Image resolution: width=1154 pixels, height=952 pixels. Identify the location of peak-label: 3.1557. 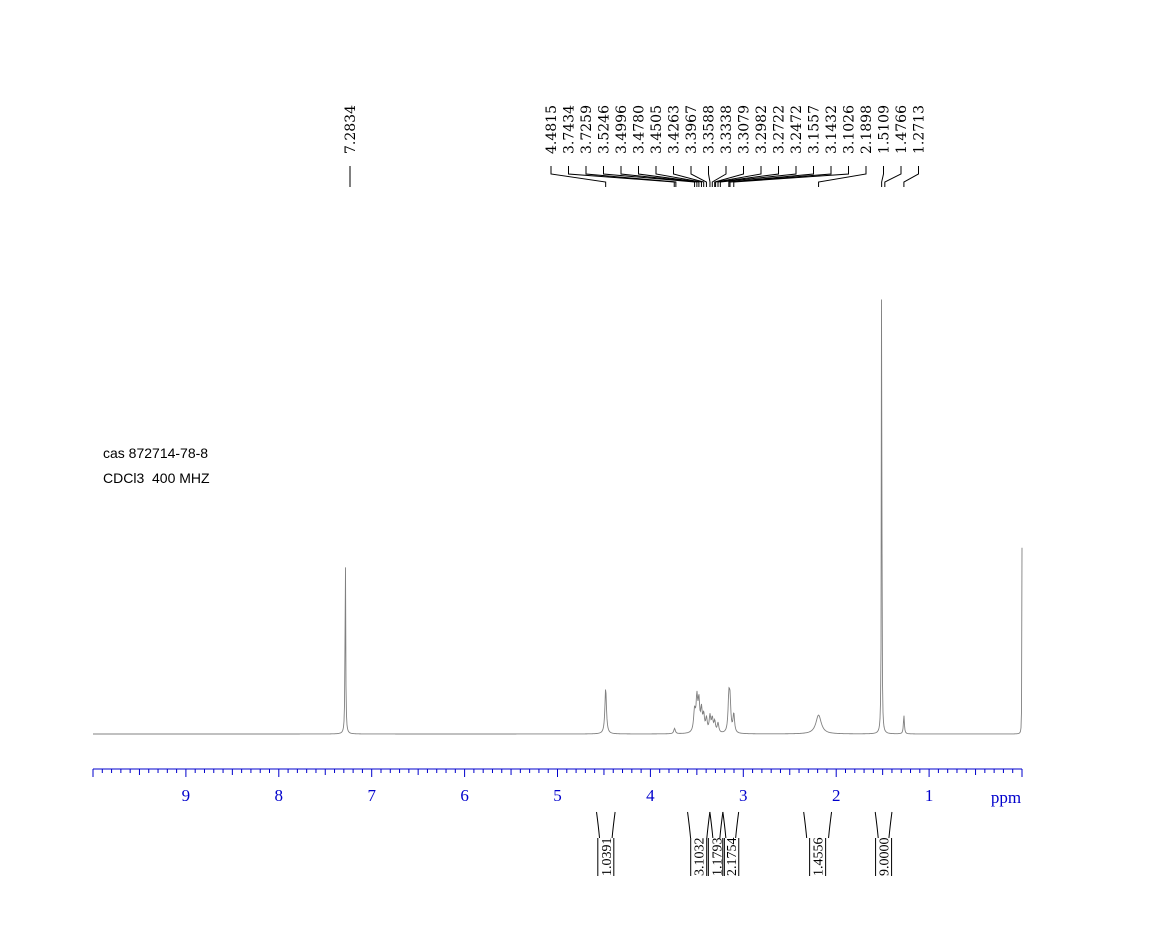
(815, 129).